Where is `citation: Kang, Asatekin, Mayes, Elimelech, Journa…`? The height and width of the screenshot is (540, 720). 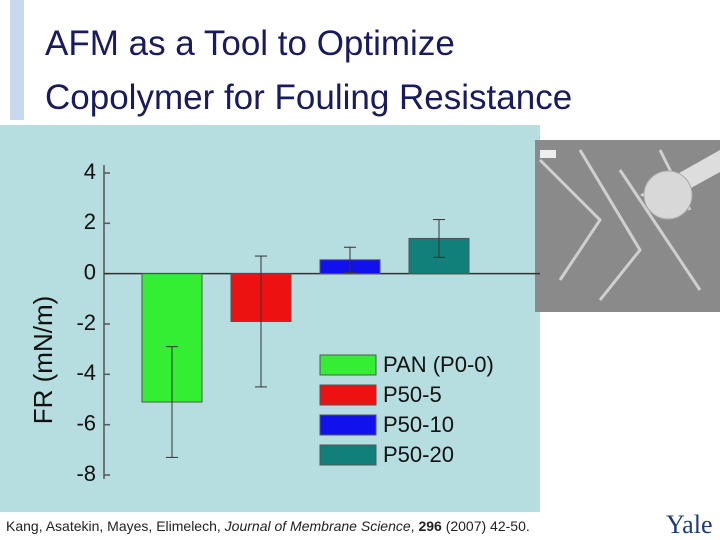
citation: Kang, Asatekin, Mayes, Elimelech, Journa… is located at coordinates (268, 526).